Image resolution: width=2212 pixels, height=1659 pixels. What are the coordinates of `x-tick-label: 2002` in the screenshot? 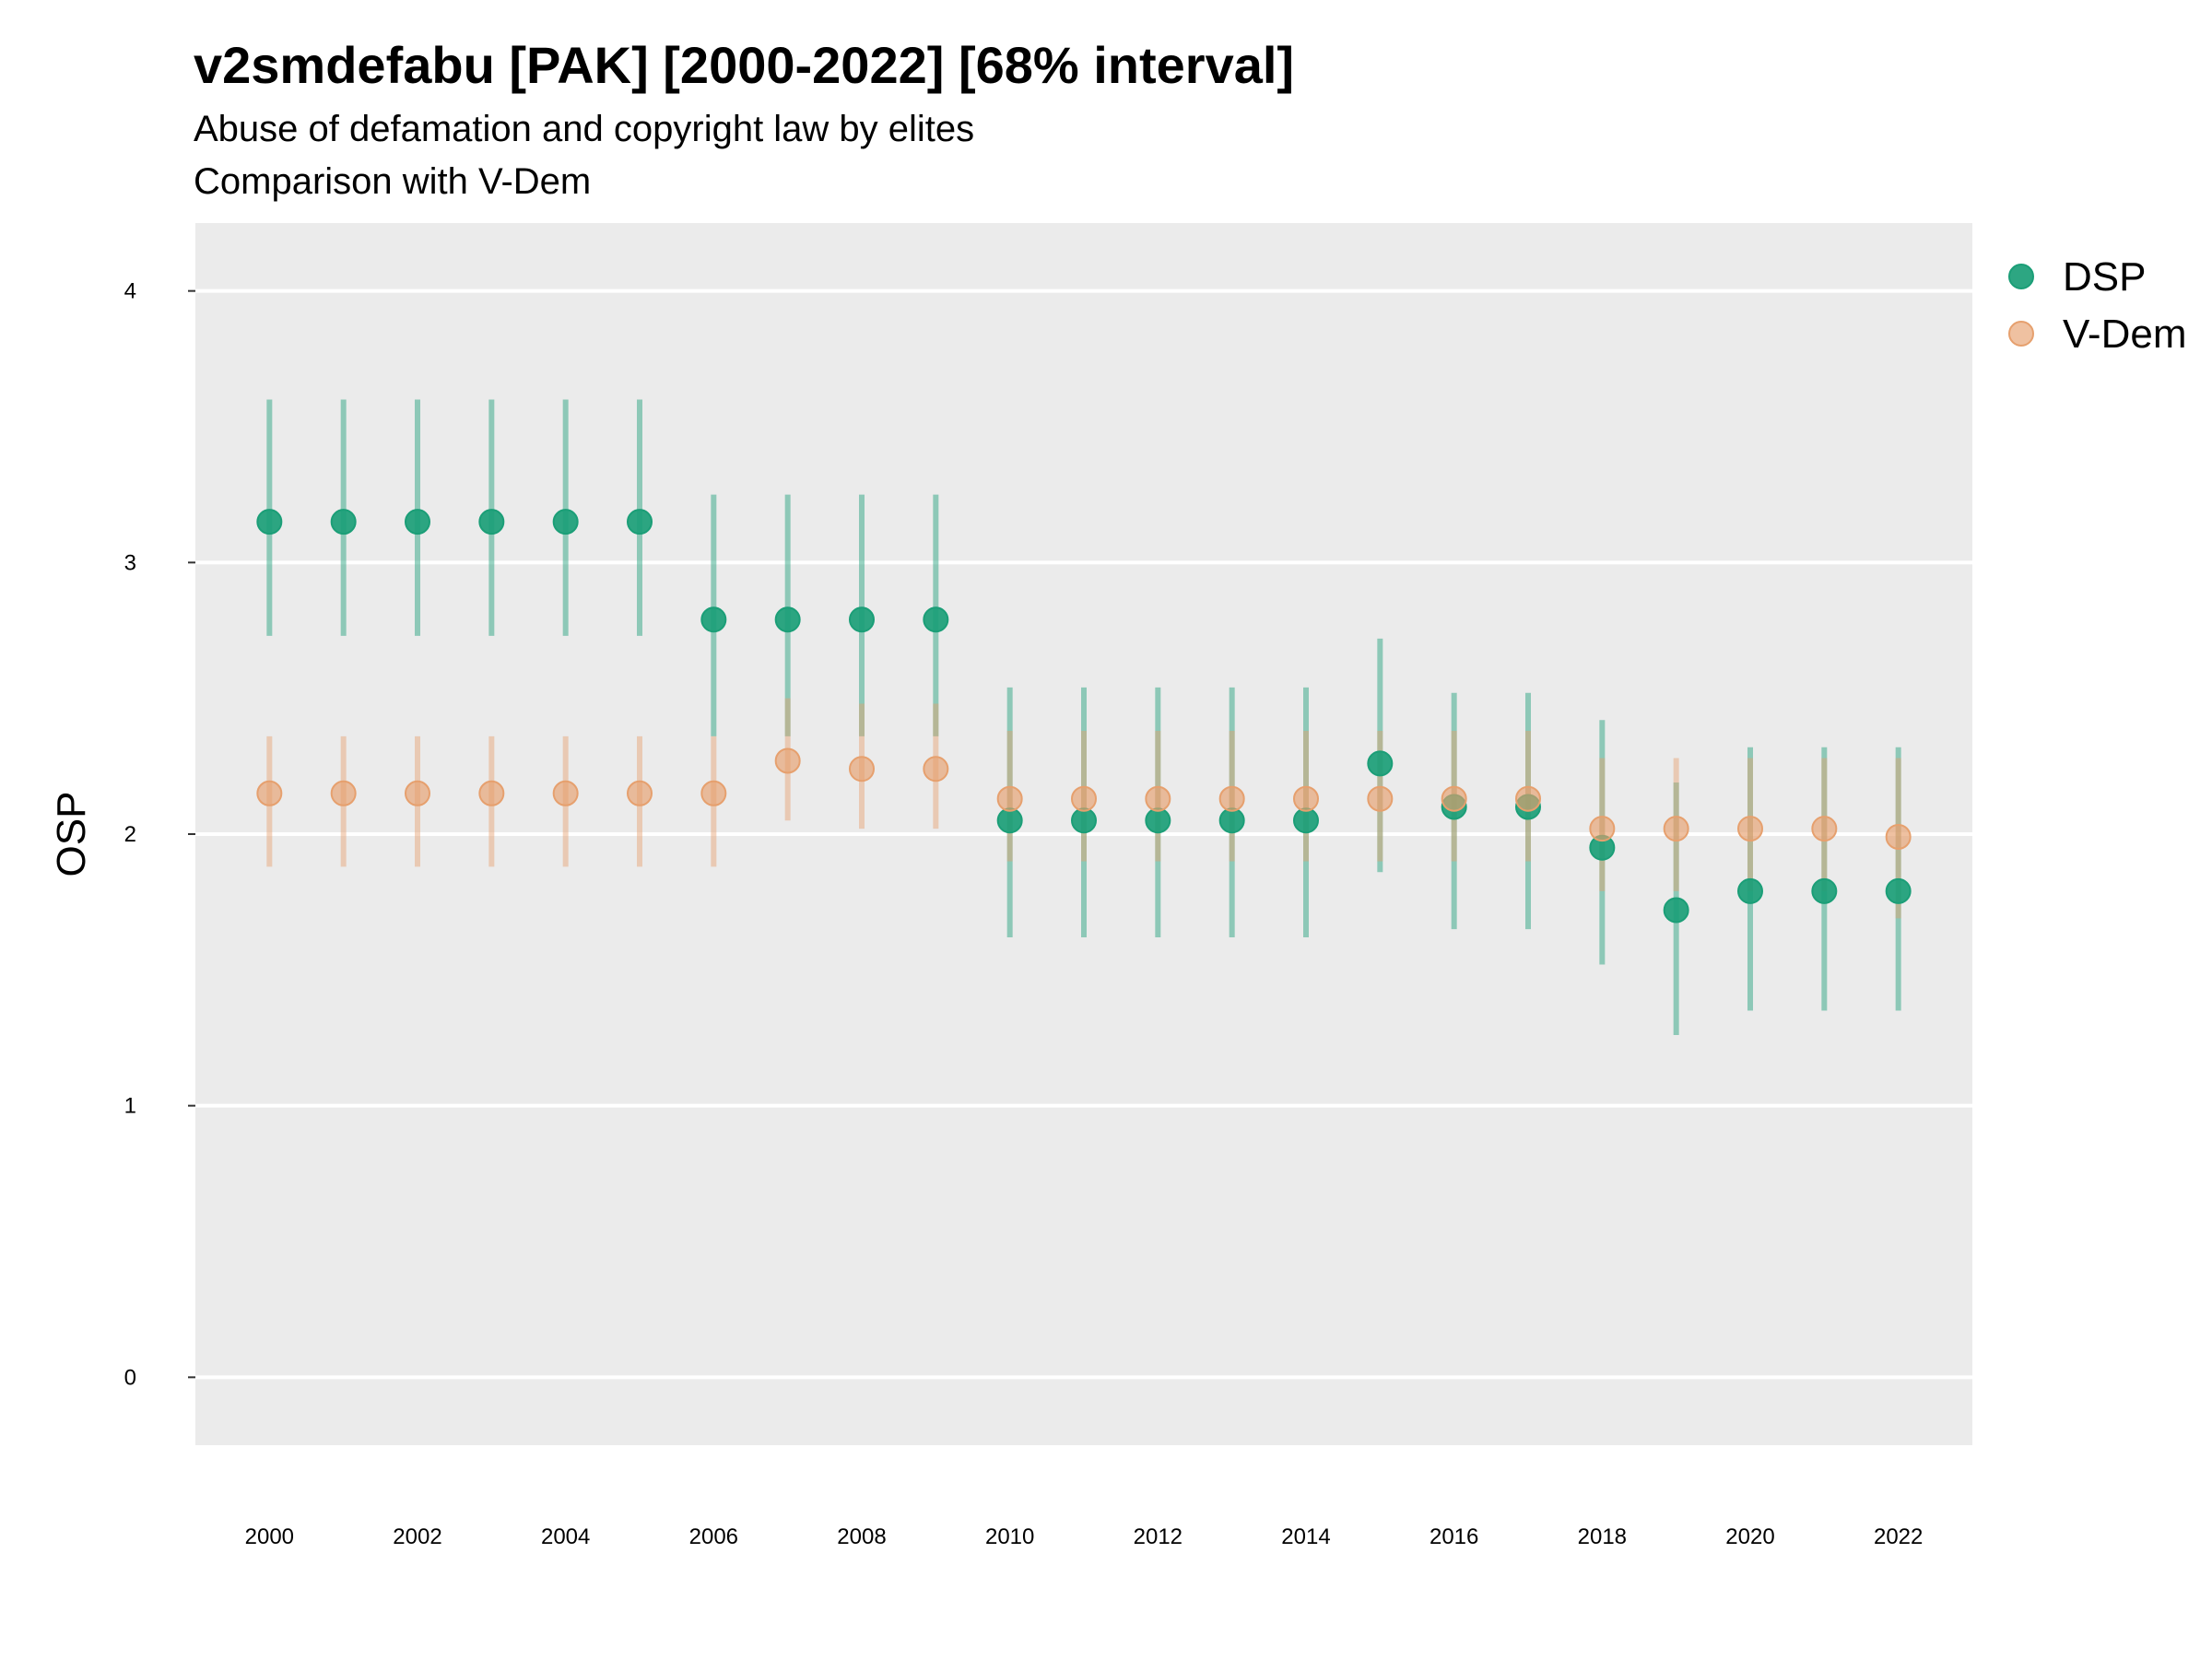 It's located at (417, 1536).